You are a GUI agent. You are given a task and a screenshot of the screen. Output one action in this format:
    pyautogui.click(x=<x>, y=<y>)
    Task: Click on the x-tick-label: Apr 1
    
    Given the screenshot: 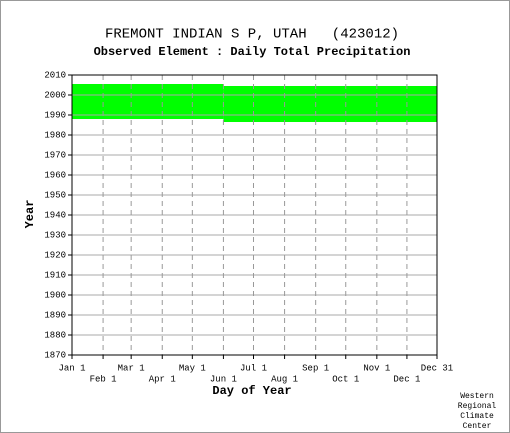 What is the action you would take?
    pyautogui.click(x=162, y=379)
    